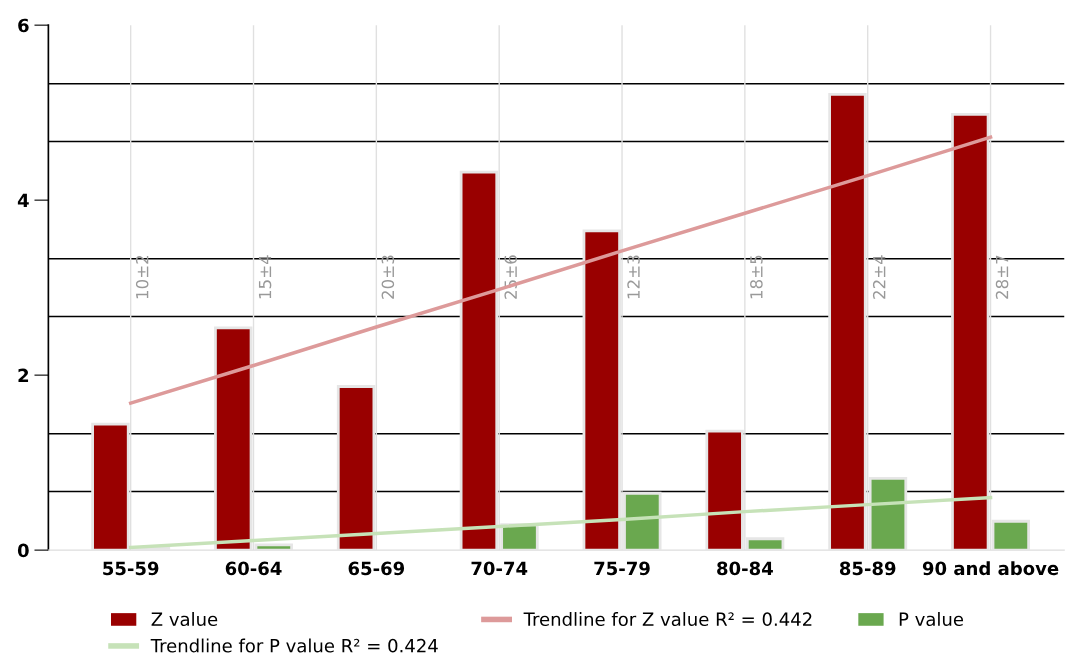  What do you see at coordinates (23, 25) in the screenshot?
I see `y-tick-label: 6` at bounding box center [23, 25].